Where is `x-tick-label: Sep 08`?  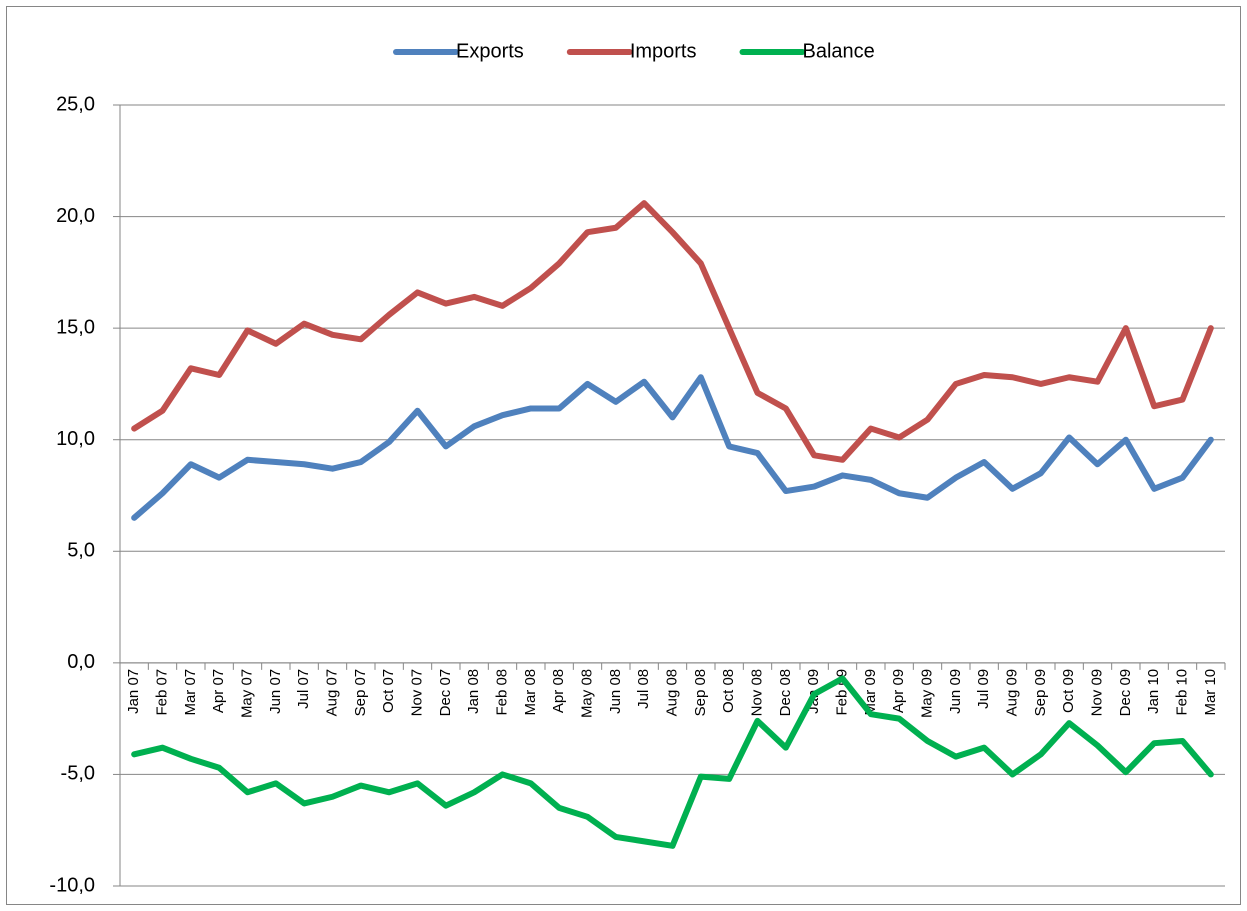 x-tick-label: Sep 08 is located at coordinates (700, 693).